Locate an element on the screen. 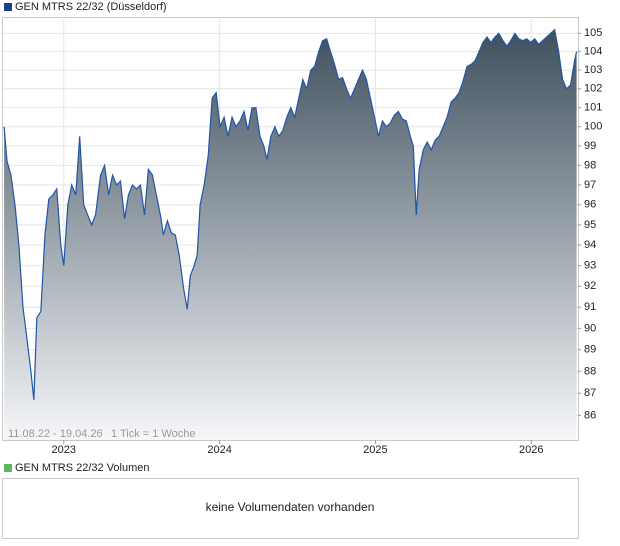  legend-swatch is located at coordinates (8, 7).